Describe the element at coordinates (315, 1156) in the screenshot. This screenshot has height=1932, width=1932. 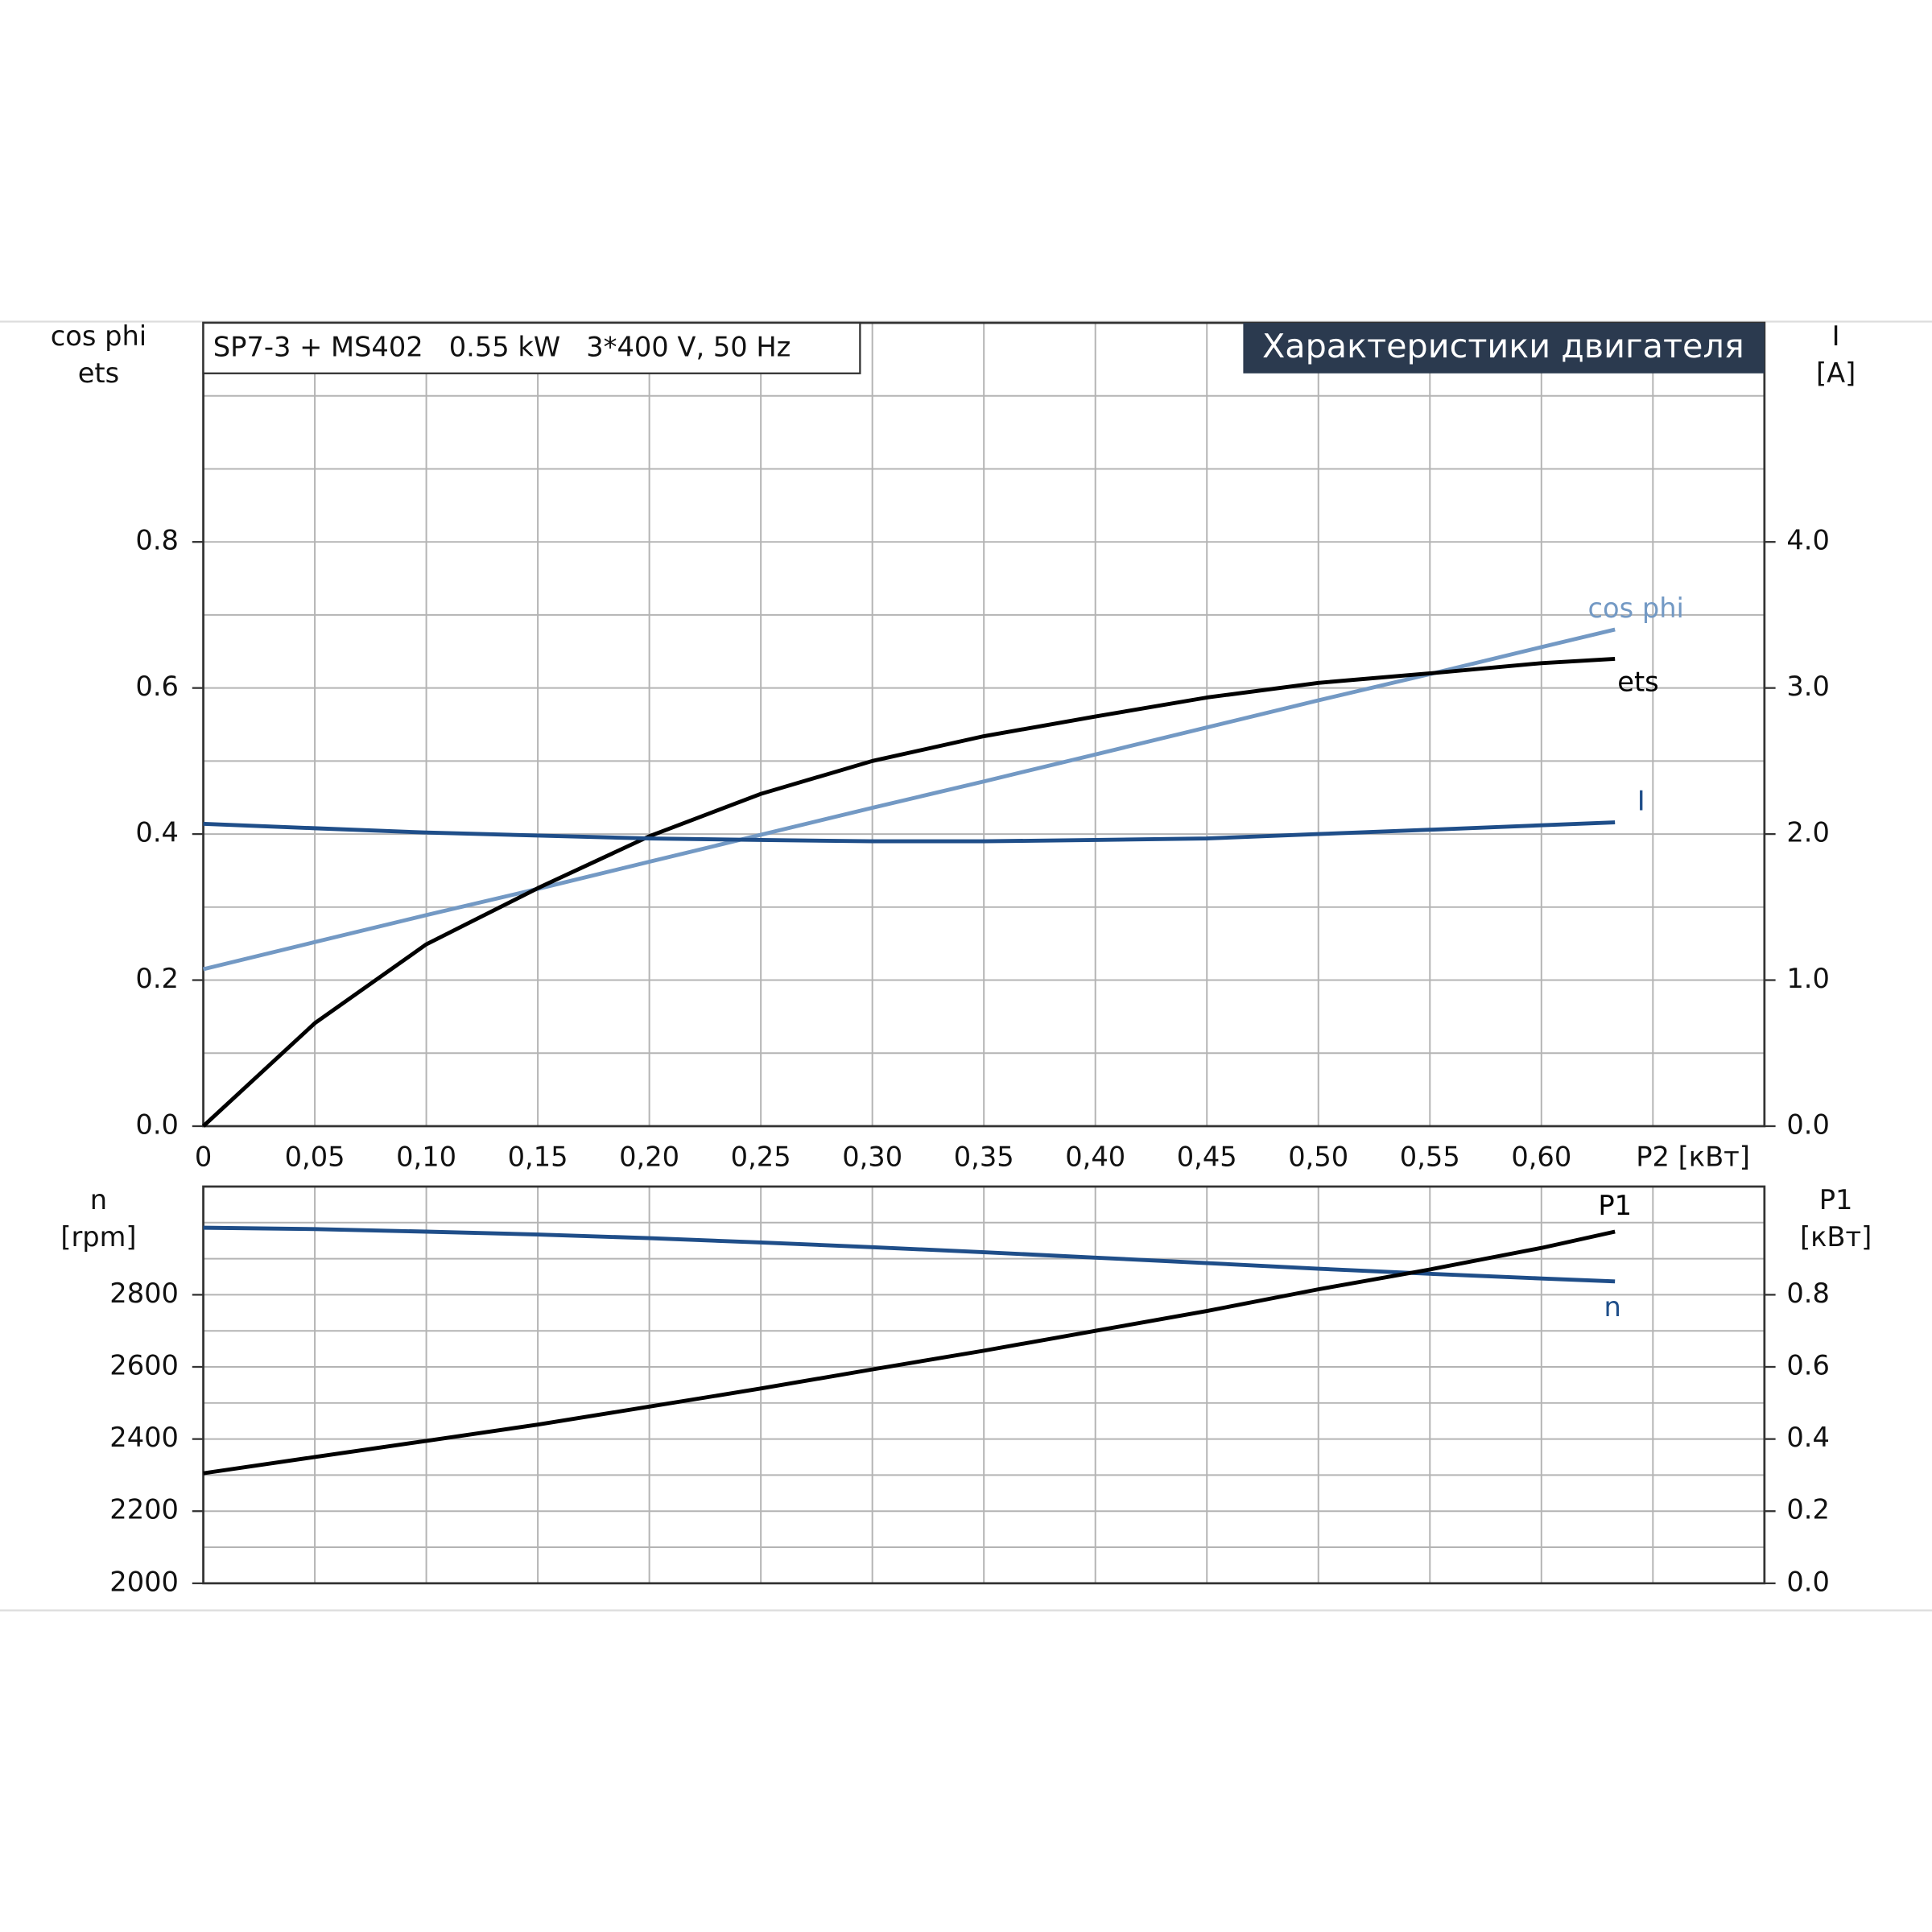
I see `x-tick-label: 0,05` at that location.